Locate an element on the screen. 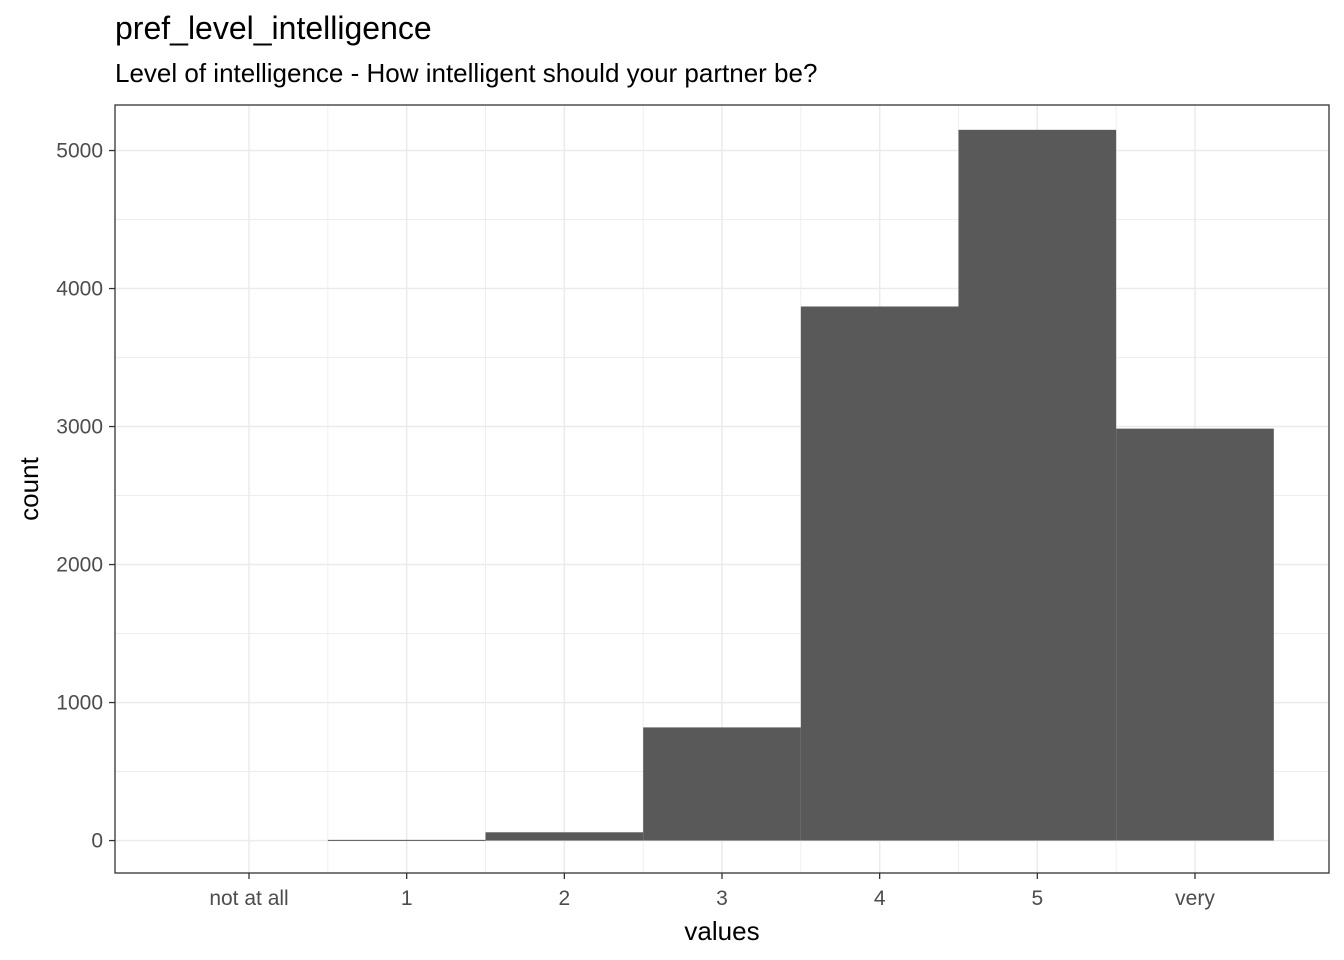 This screenshot has width=1344, height=960. y-tick-label: 0 is located at coordinates (97, 841).